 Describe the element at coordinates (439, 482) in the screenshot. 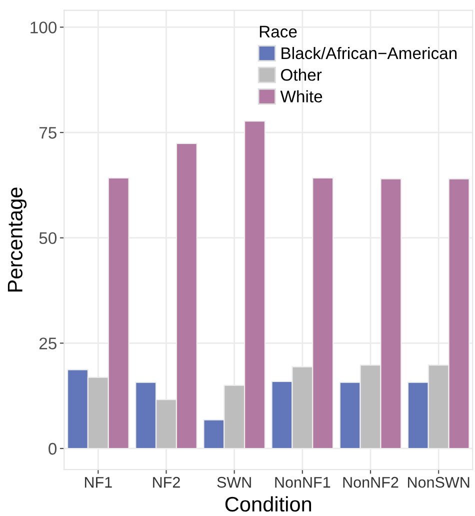

I see `x-tick-label: NonSWN` at that location.